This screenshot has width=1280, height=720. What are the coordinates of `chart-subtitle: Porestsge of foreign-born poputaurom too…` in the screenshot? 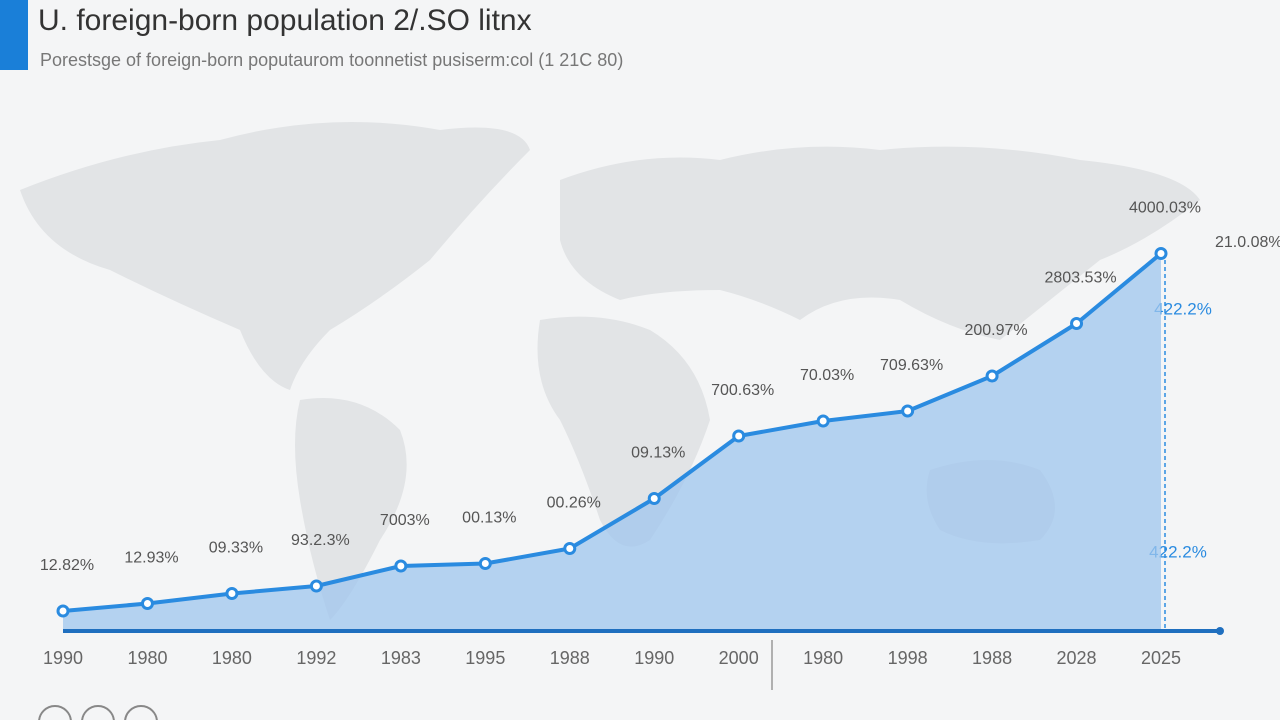 It's located at (331, 60).